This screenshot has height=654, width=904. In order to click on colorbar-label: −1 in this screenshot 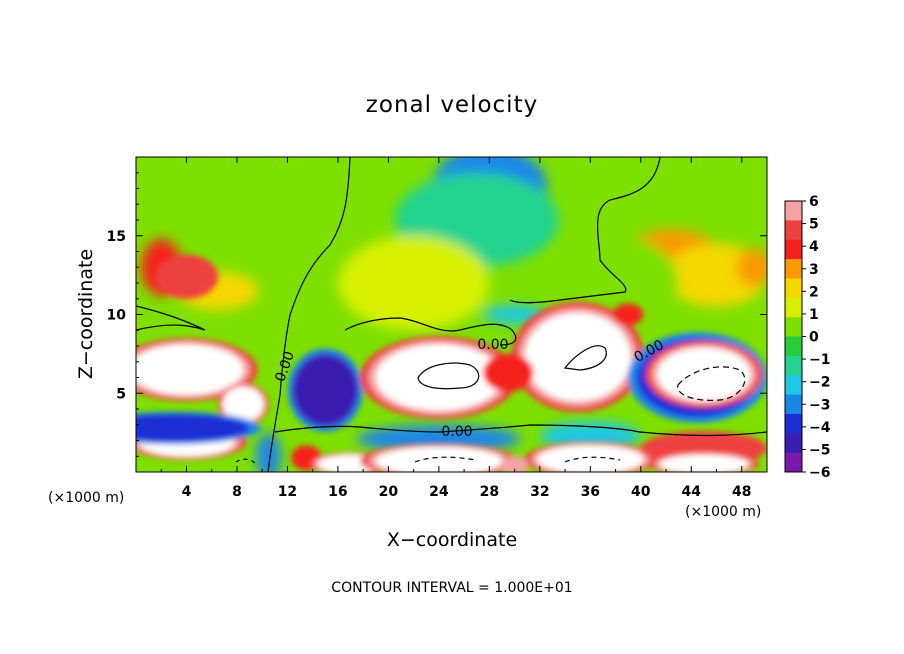, I will do `click(819, 360)`.